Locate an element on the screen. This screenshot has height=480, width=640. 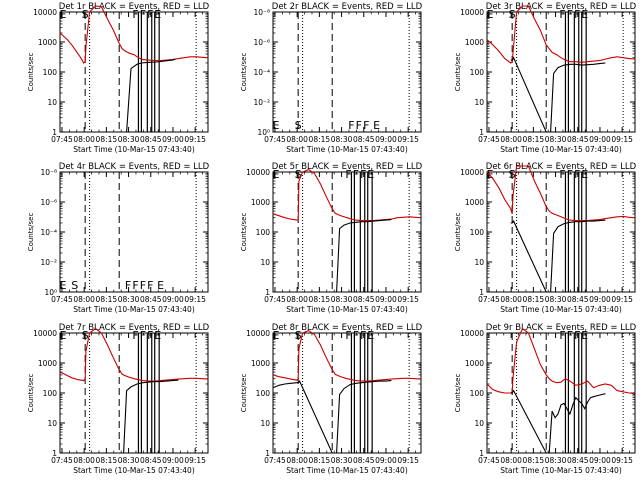
panel-title: Det 7r BLACK = Events, RED = LLD is located at coordinates (134, 328).